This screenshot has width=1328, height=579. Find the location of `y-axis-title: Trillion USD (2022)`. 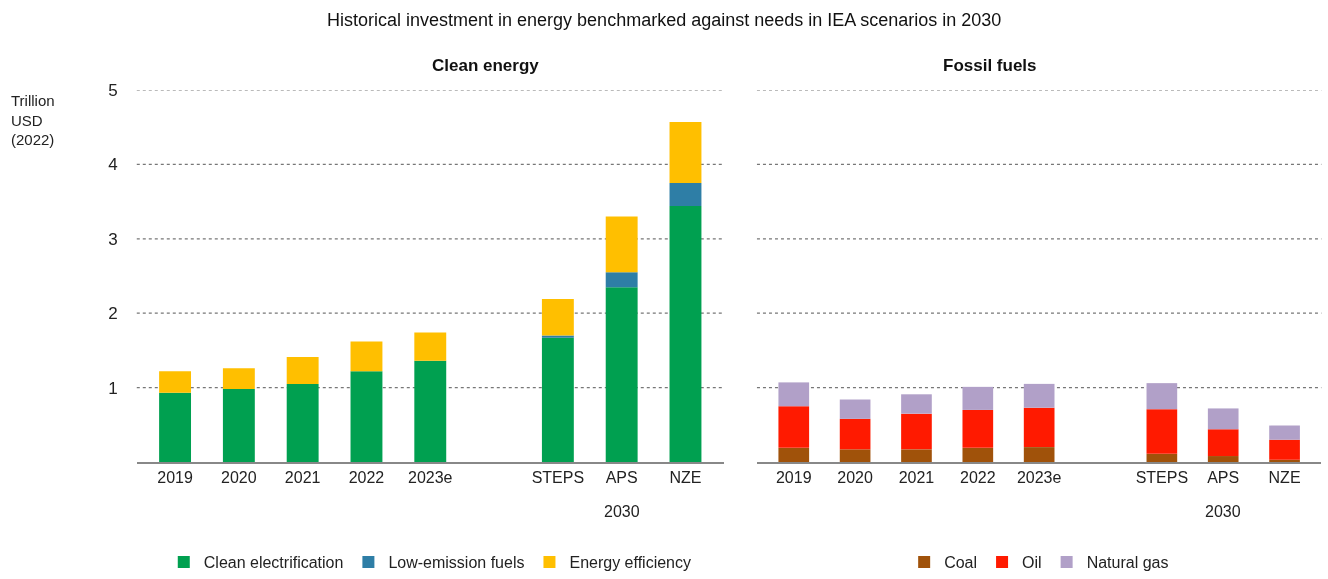

y-axis-title: Trillion USD (2022) is located at coordinates (33, 120).